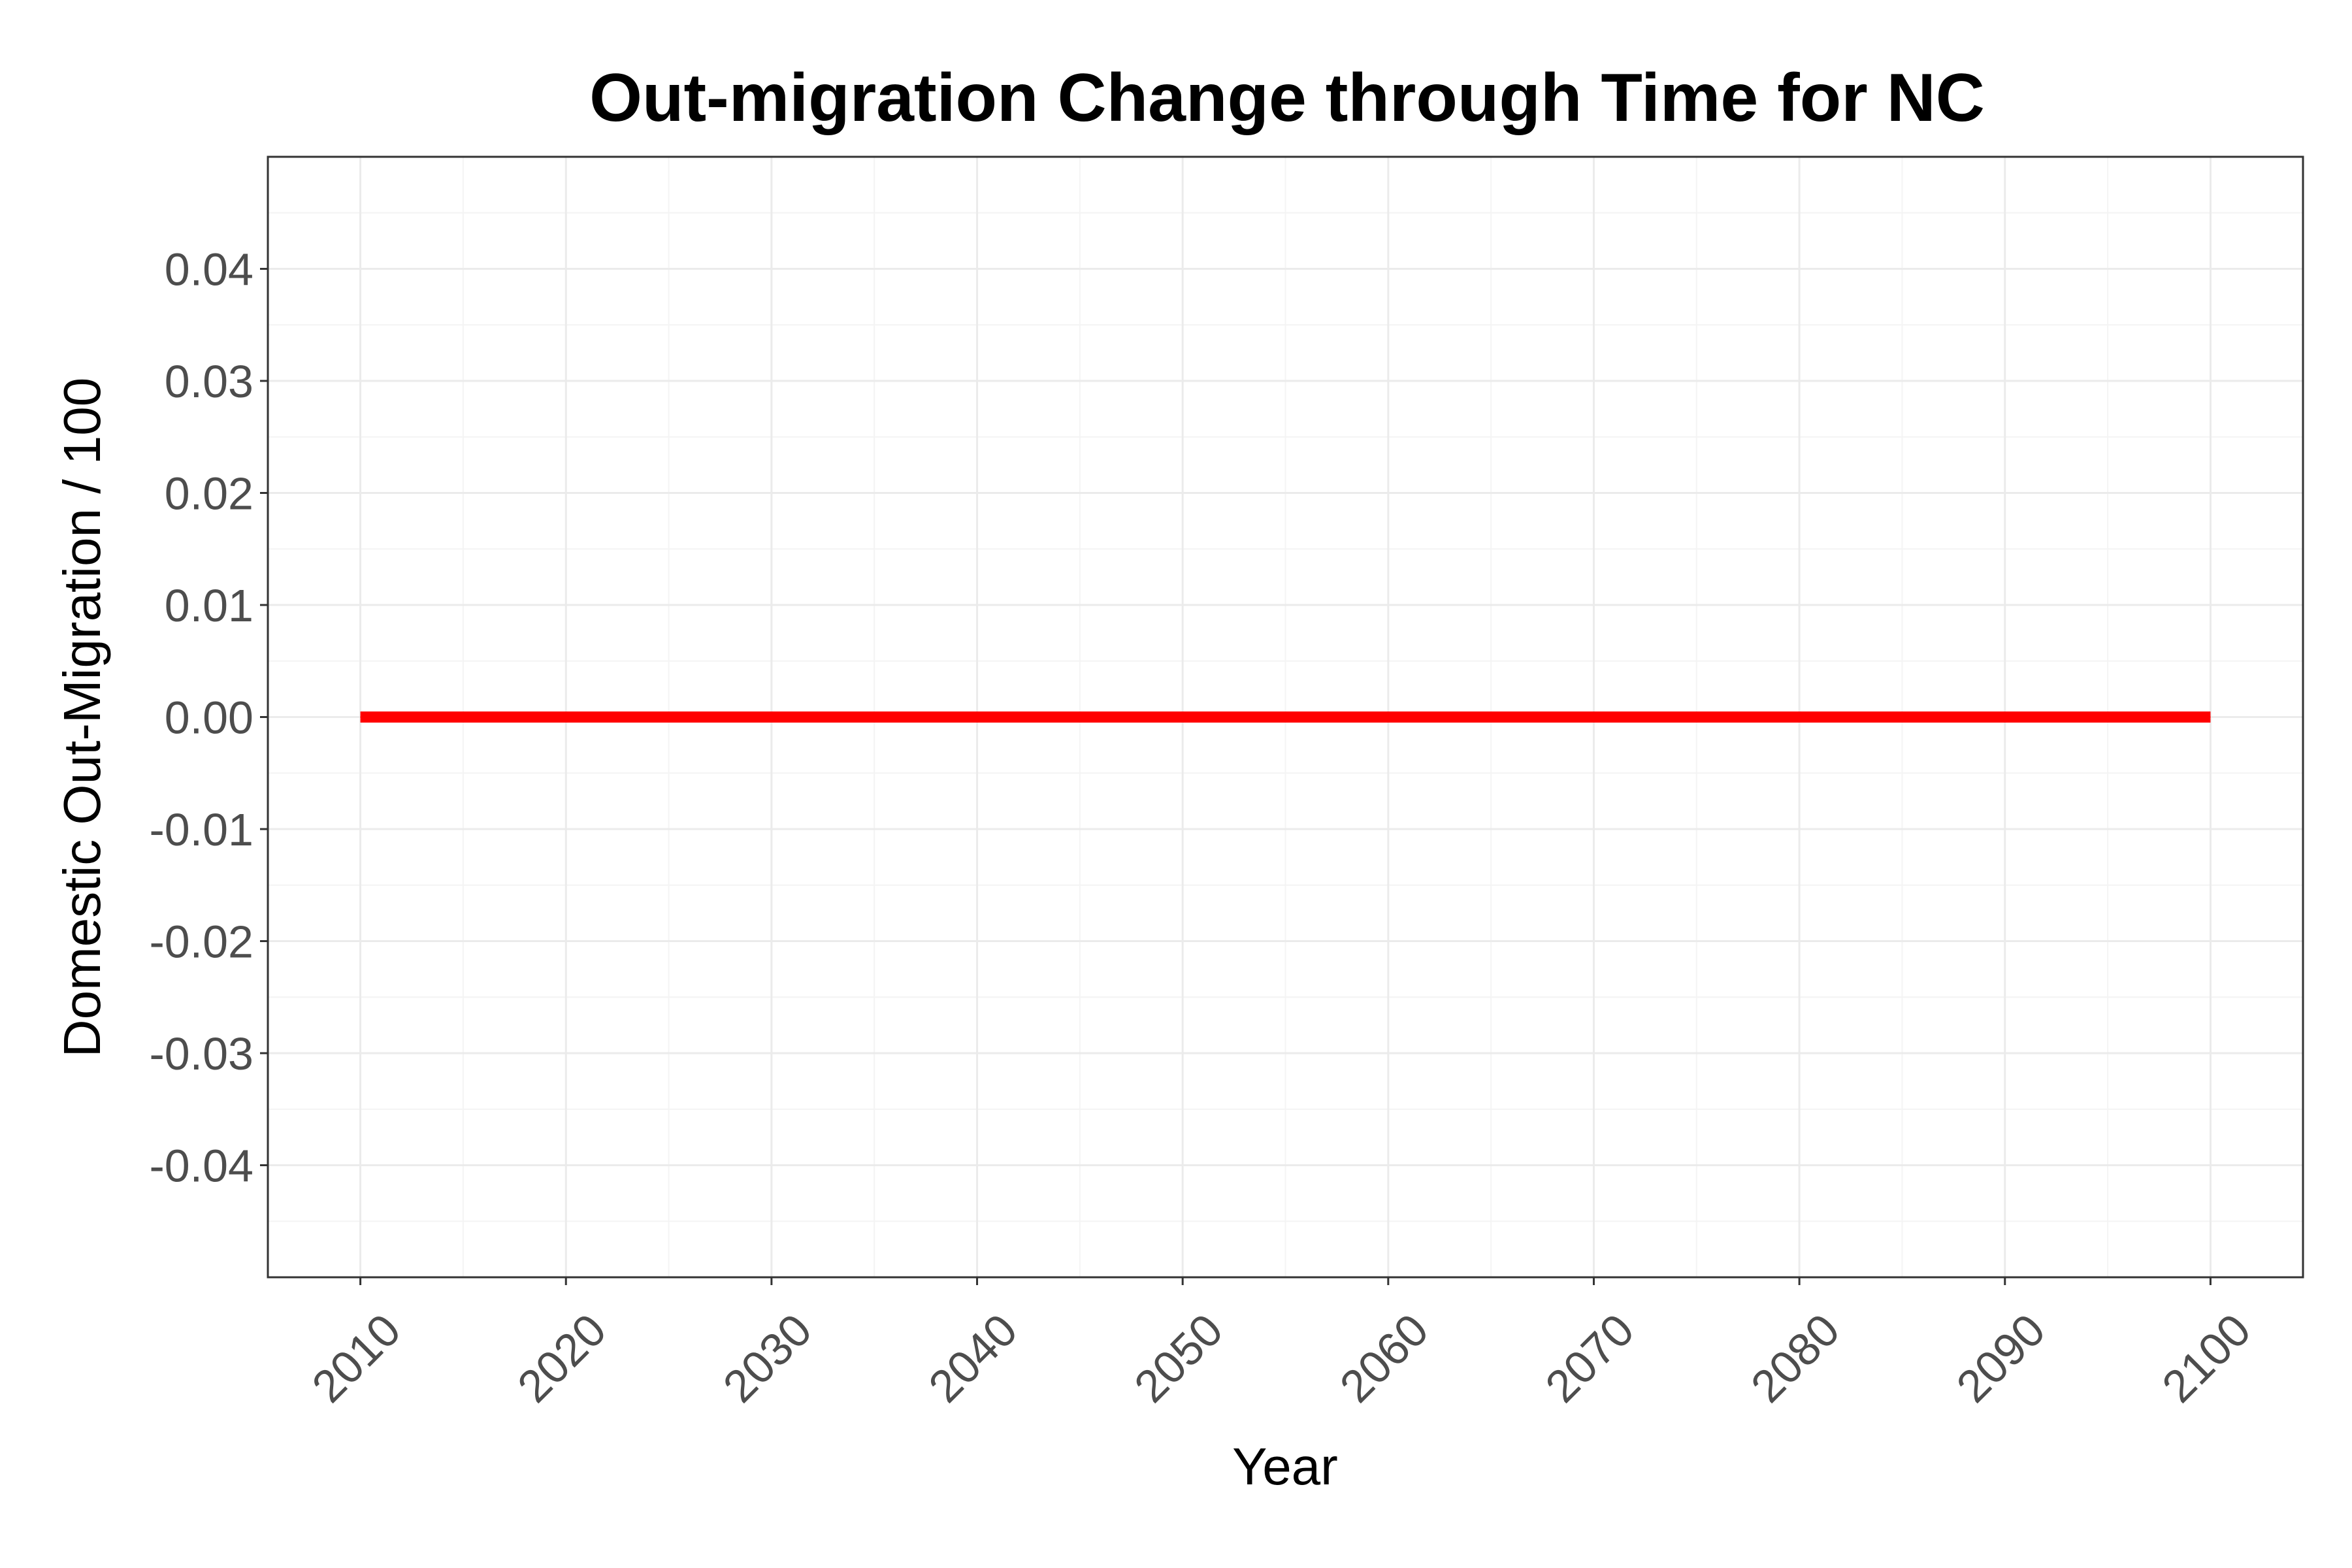 This screenshot has width=2352, height=1568. I want to click on x-axis: 2010 2020 2030 2040 2050 2060 2070 2080 2090 2100, so click(1281, 1344).